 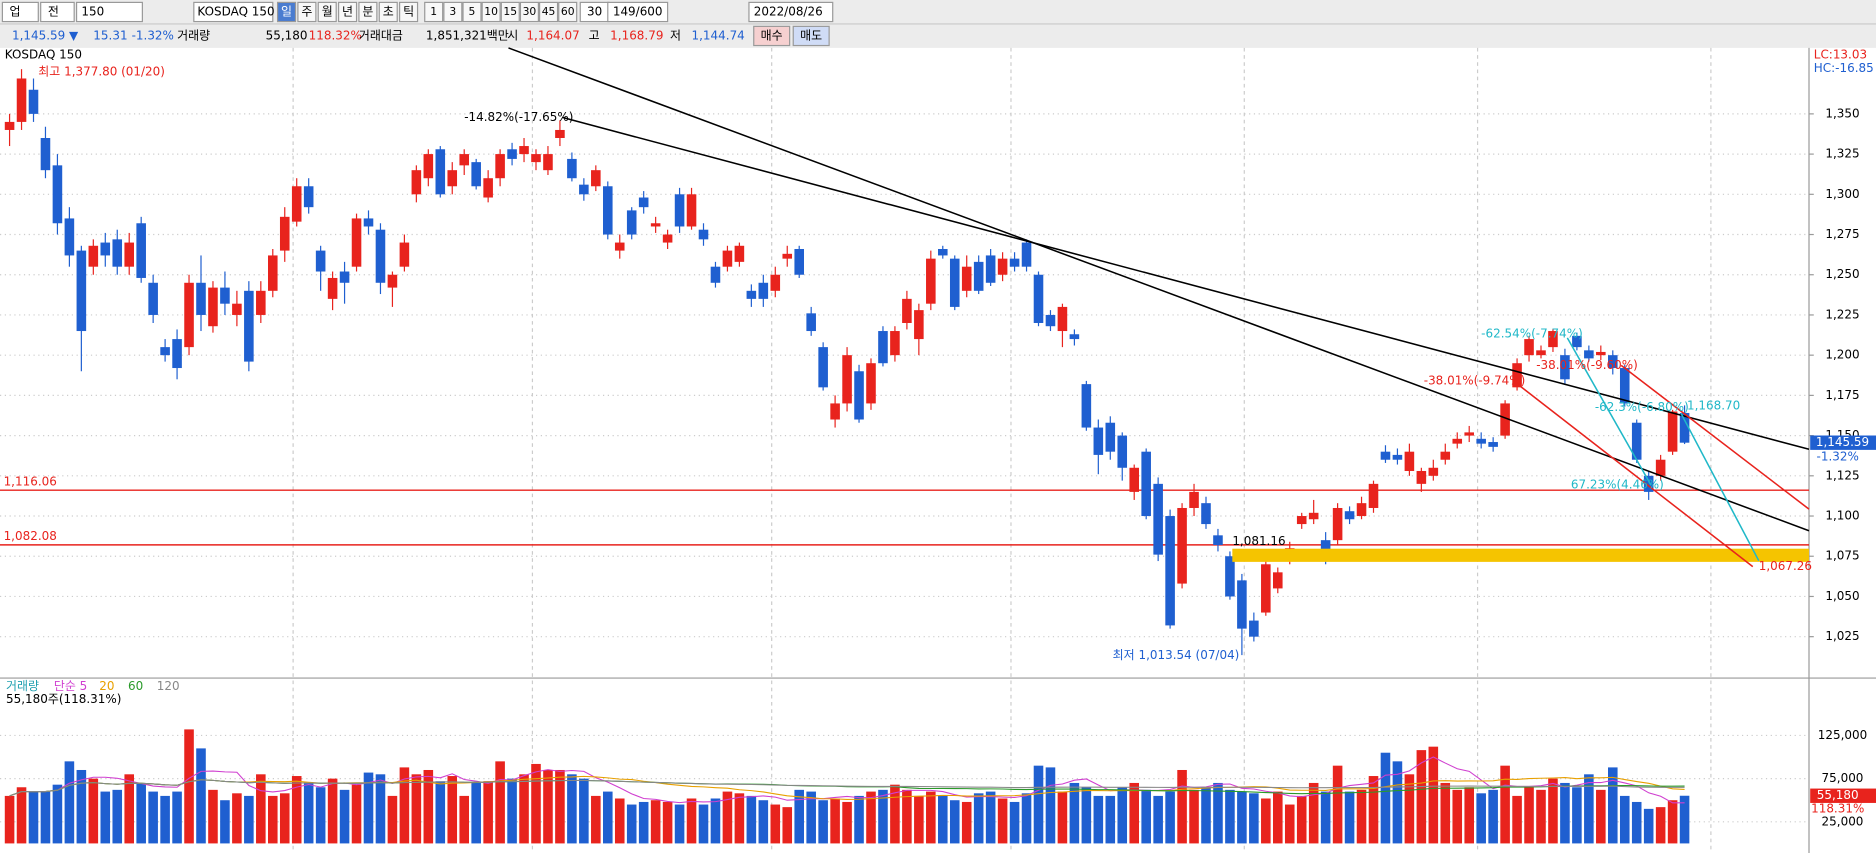 I want to click on buy-button, so click(x=772, y=36).